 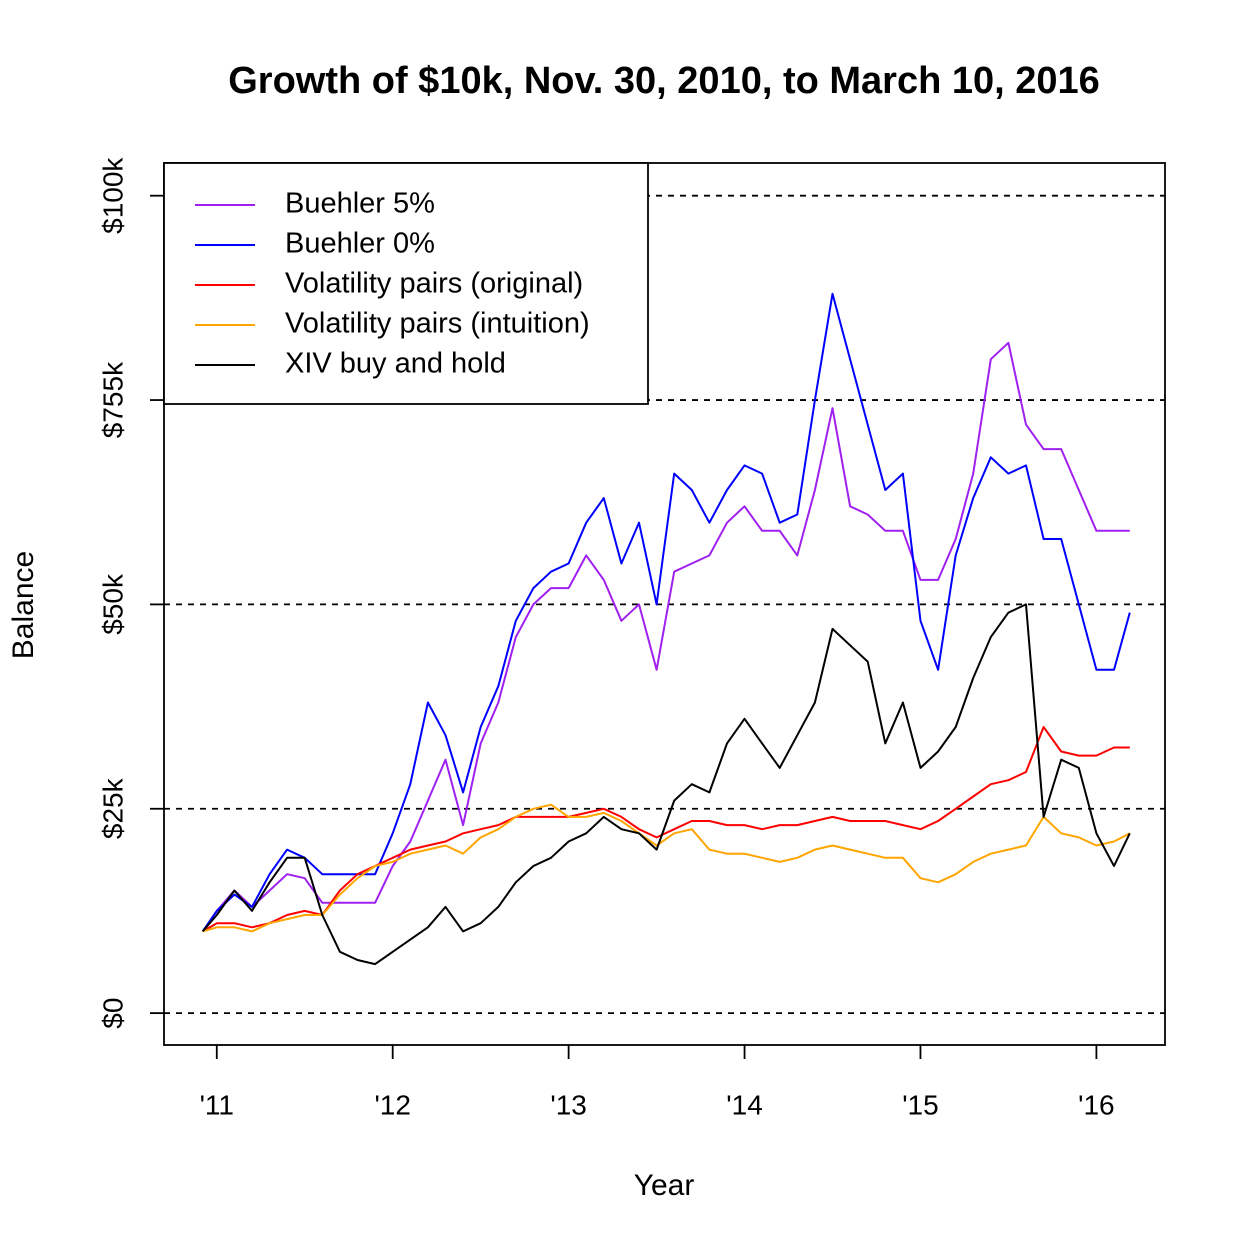 I want to click on x-tick-label: '15, so click(x=920, y=1104).